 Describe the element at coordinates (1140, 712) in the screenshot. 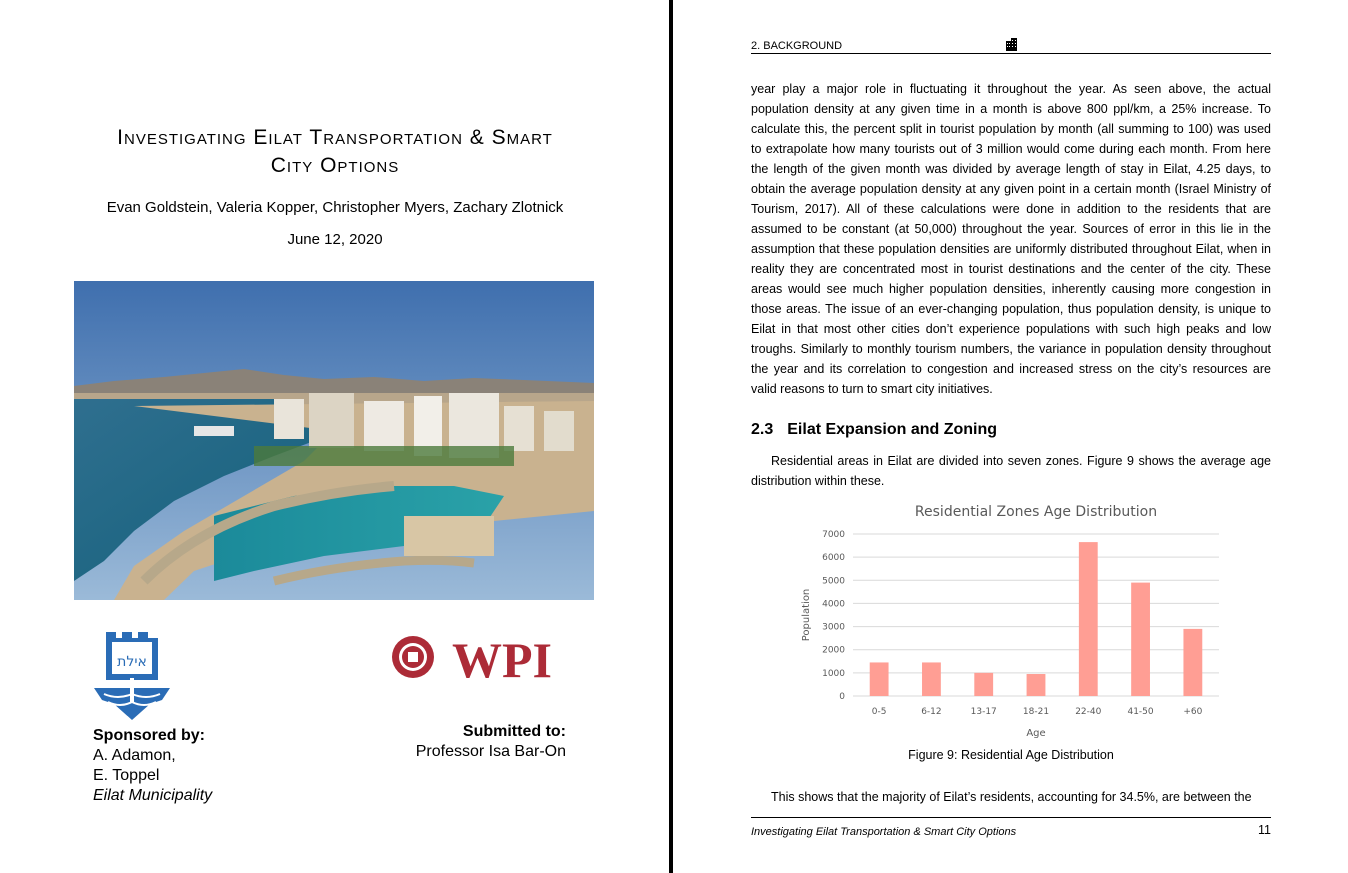

I see `x-tick-label: 41-50` at that location.